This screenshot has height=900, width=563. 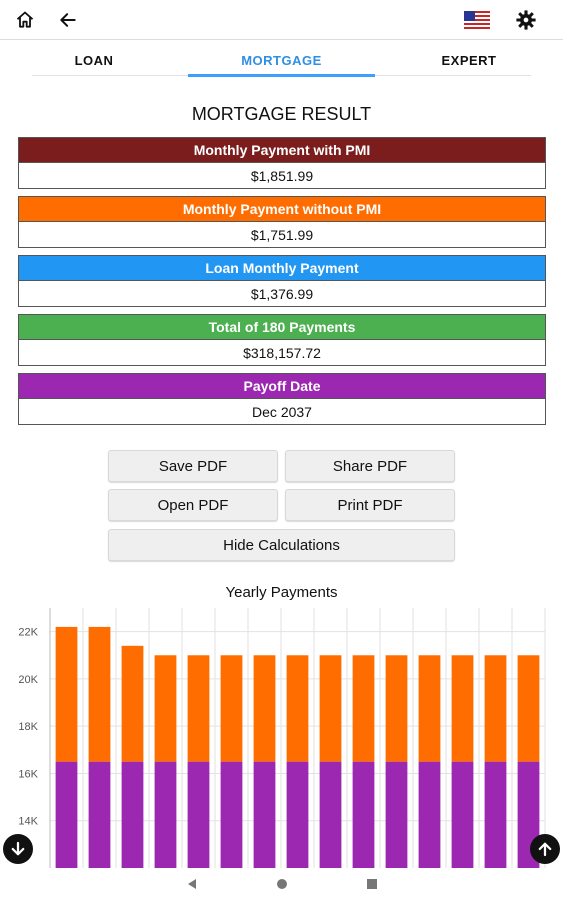 I want to click on monthly-payment-without-pmi-card: Monthly Payment without PMI $1,751.99, so click(x=282, y=222).